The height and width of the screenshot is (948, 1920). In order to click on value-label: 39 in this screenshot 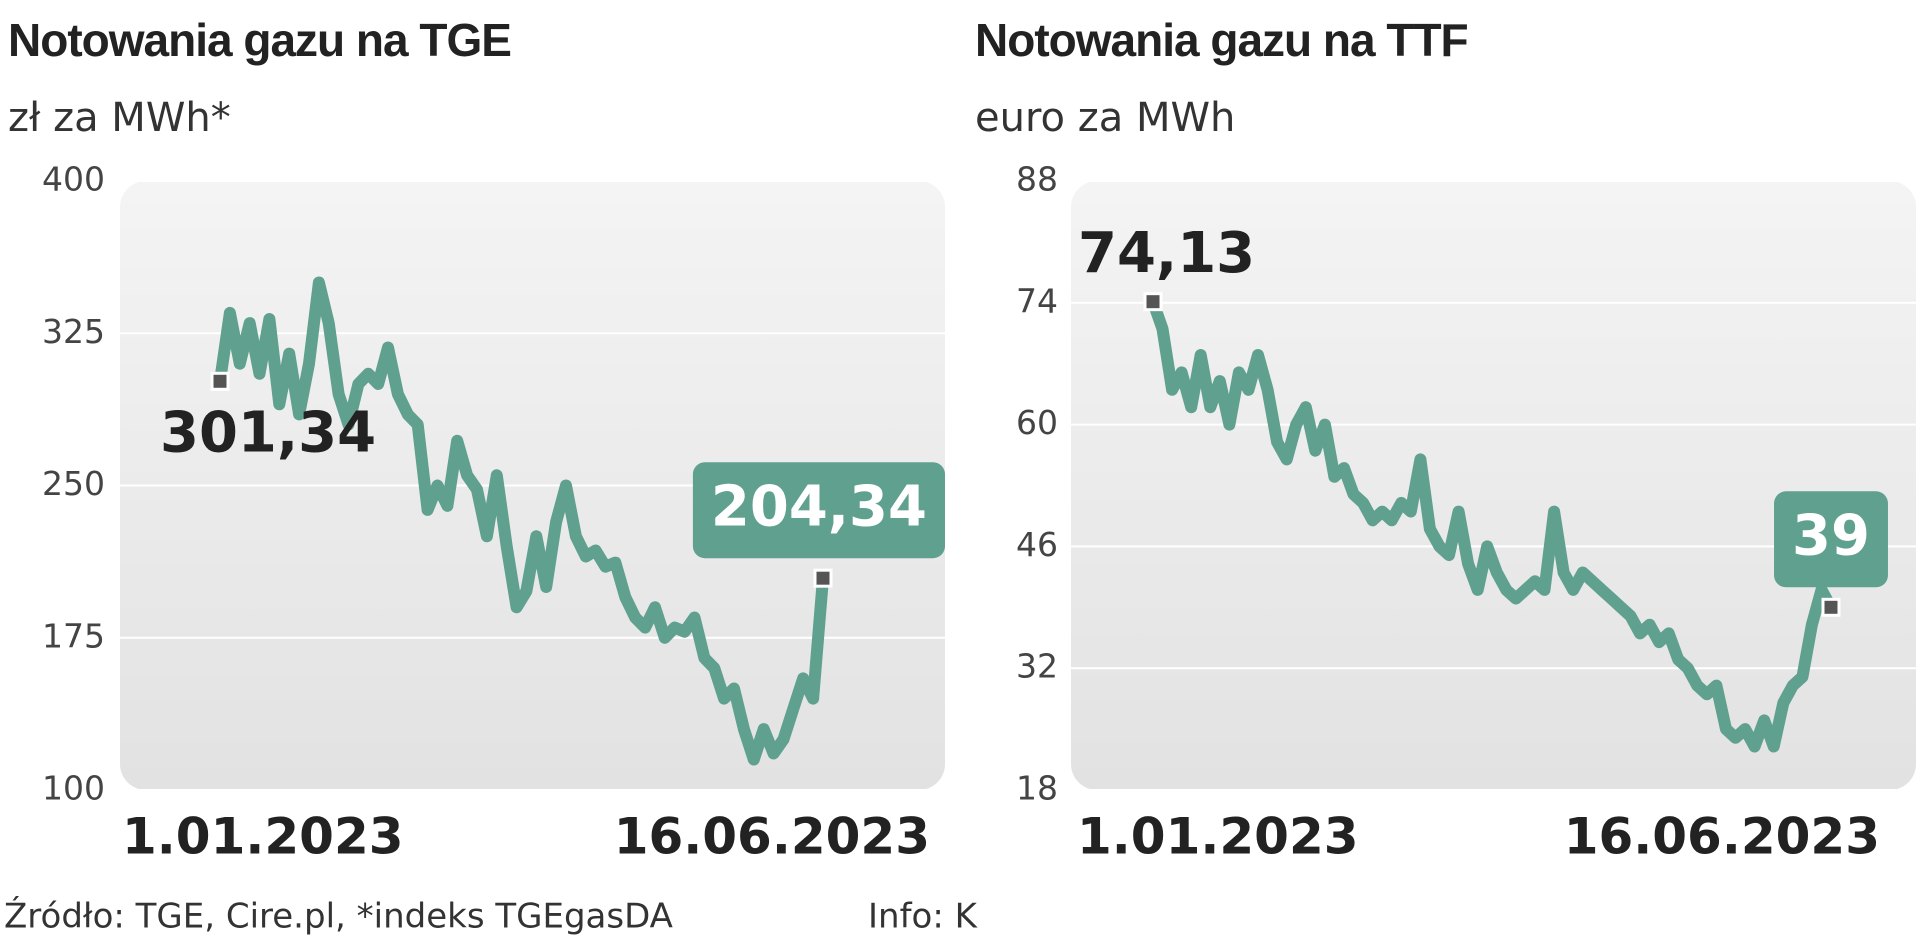, I will do `click(1831, 535)`.